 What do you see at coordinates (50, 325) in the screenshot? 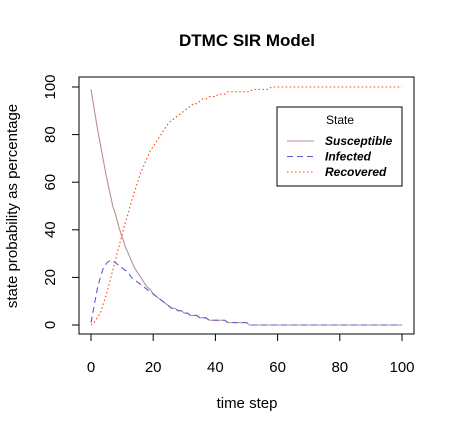
I see `y-tick-label-0: 0` at bounding box center [50, 325].